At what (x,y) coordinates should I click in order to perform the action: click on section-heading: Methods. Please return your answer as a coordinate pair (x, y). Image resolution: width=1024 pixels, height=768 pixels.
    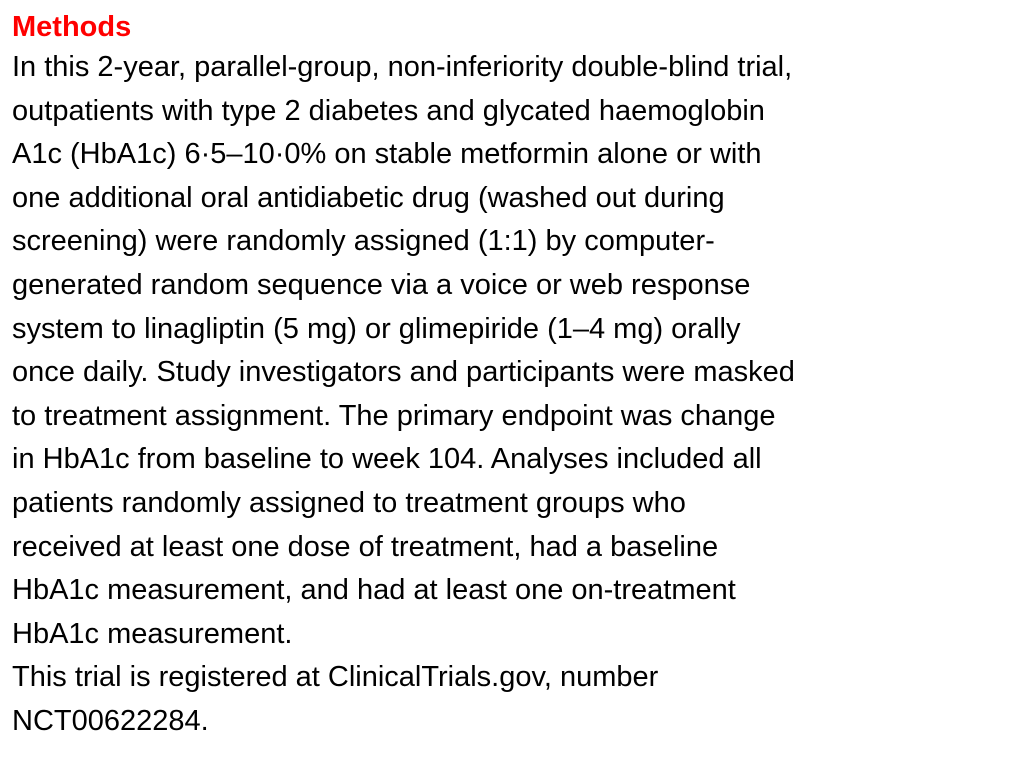
    Looking at the image, I should click on (72, 27).